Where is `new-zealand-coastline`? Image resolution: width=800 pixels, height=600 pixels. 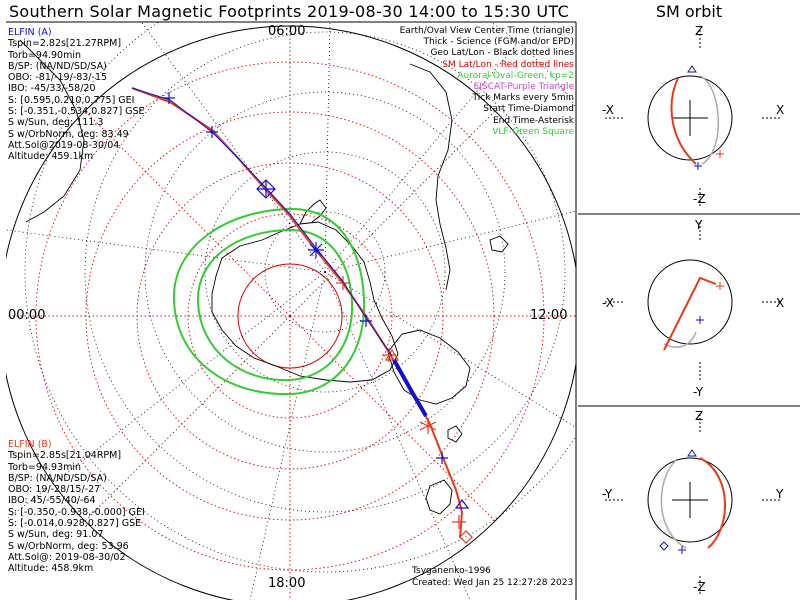 new-zealand-coastline is located at coordinates (439, 497).